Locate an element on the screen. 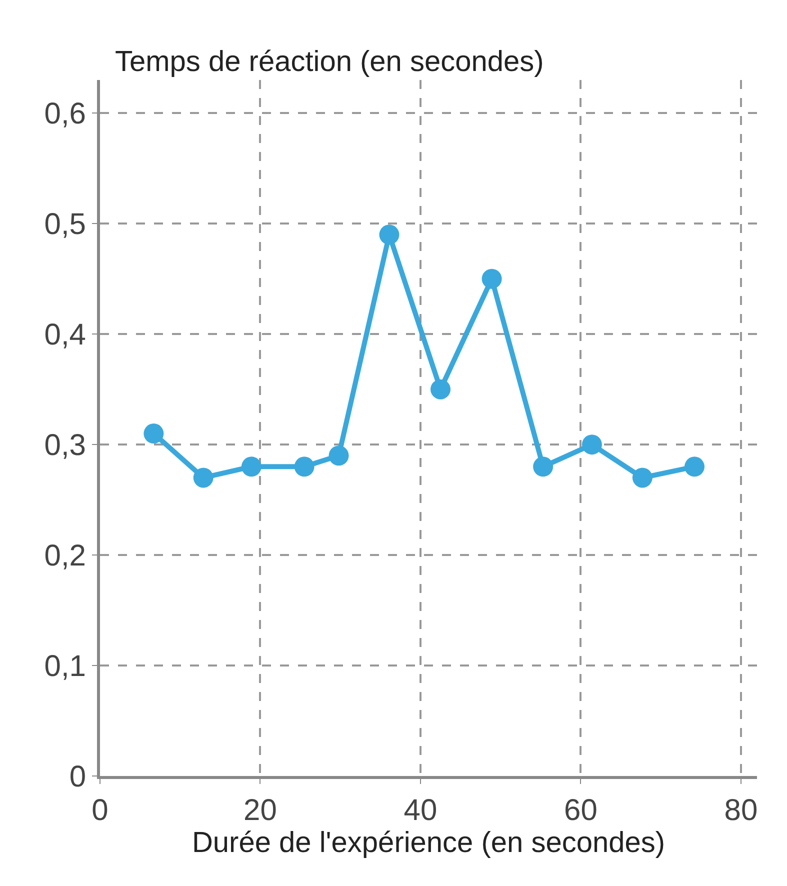  x-tick-label: 20 is located at coordinates (260, 810).